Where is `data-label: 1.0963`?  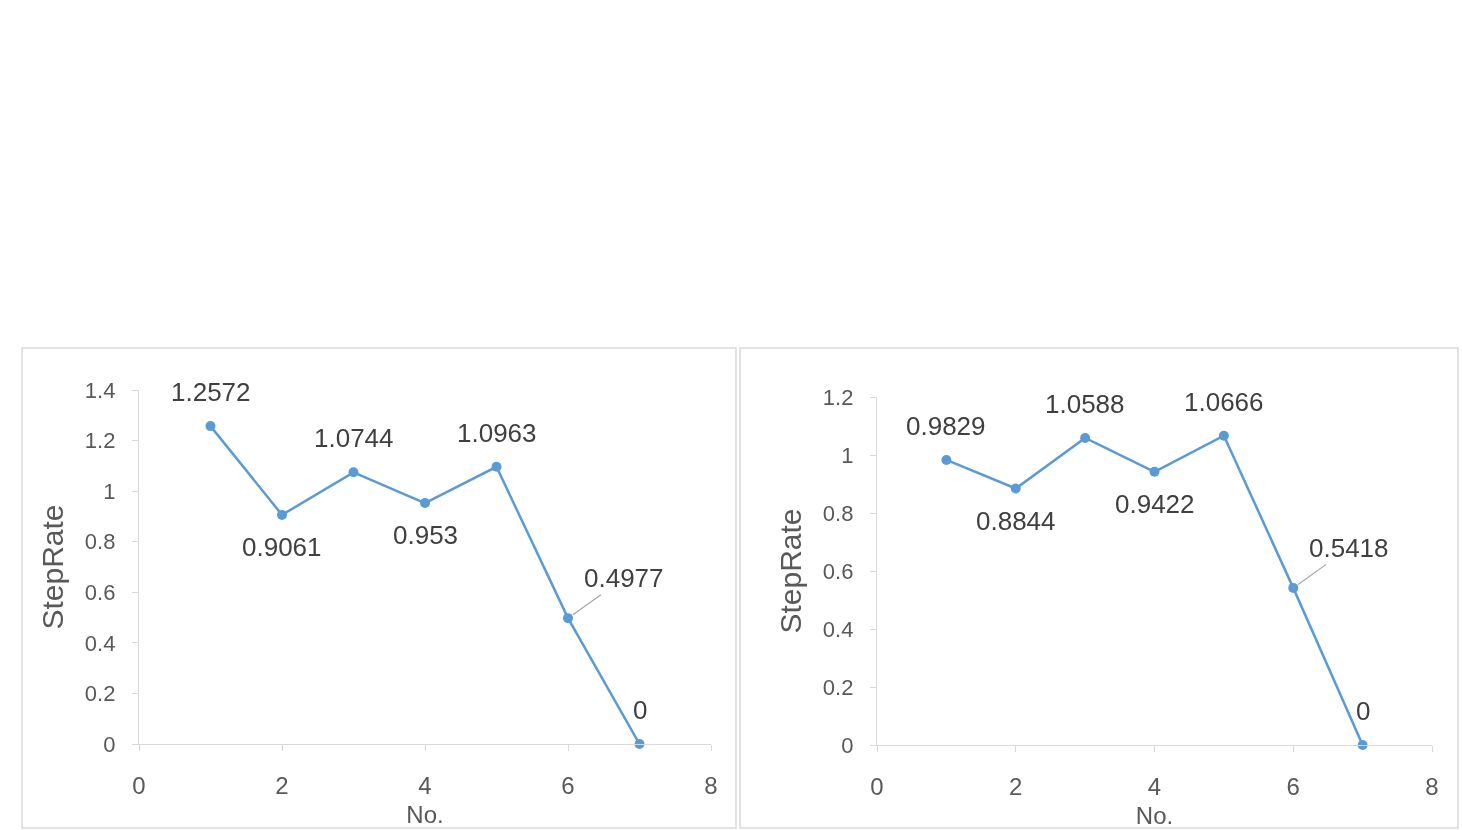
data-label: 1.0963 is located at coordinates (497, 433).